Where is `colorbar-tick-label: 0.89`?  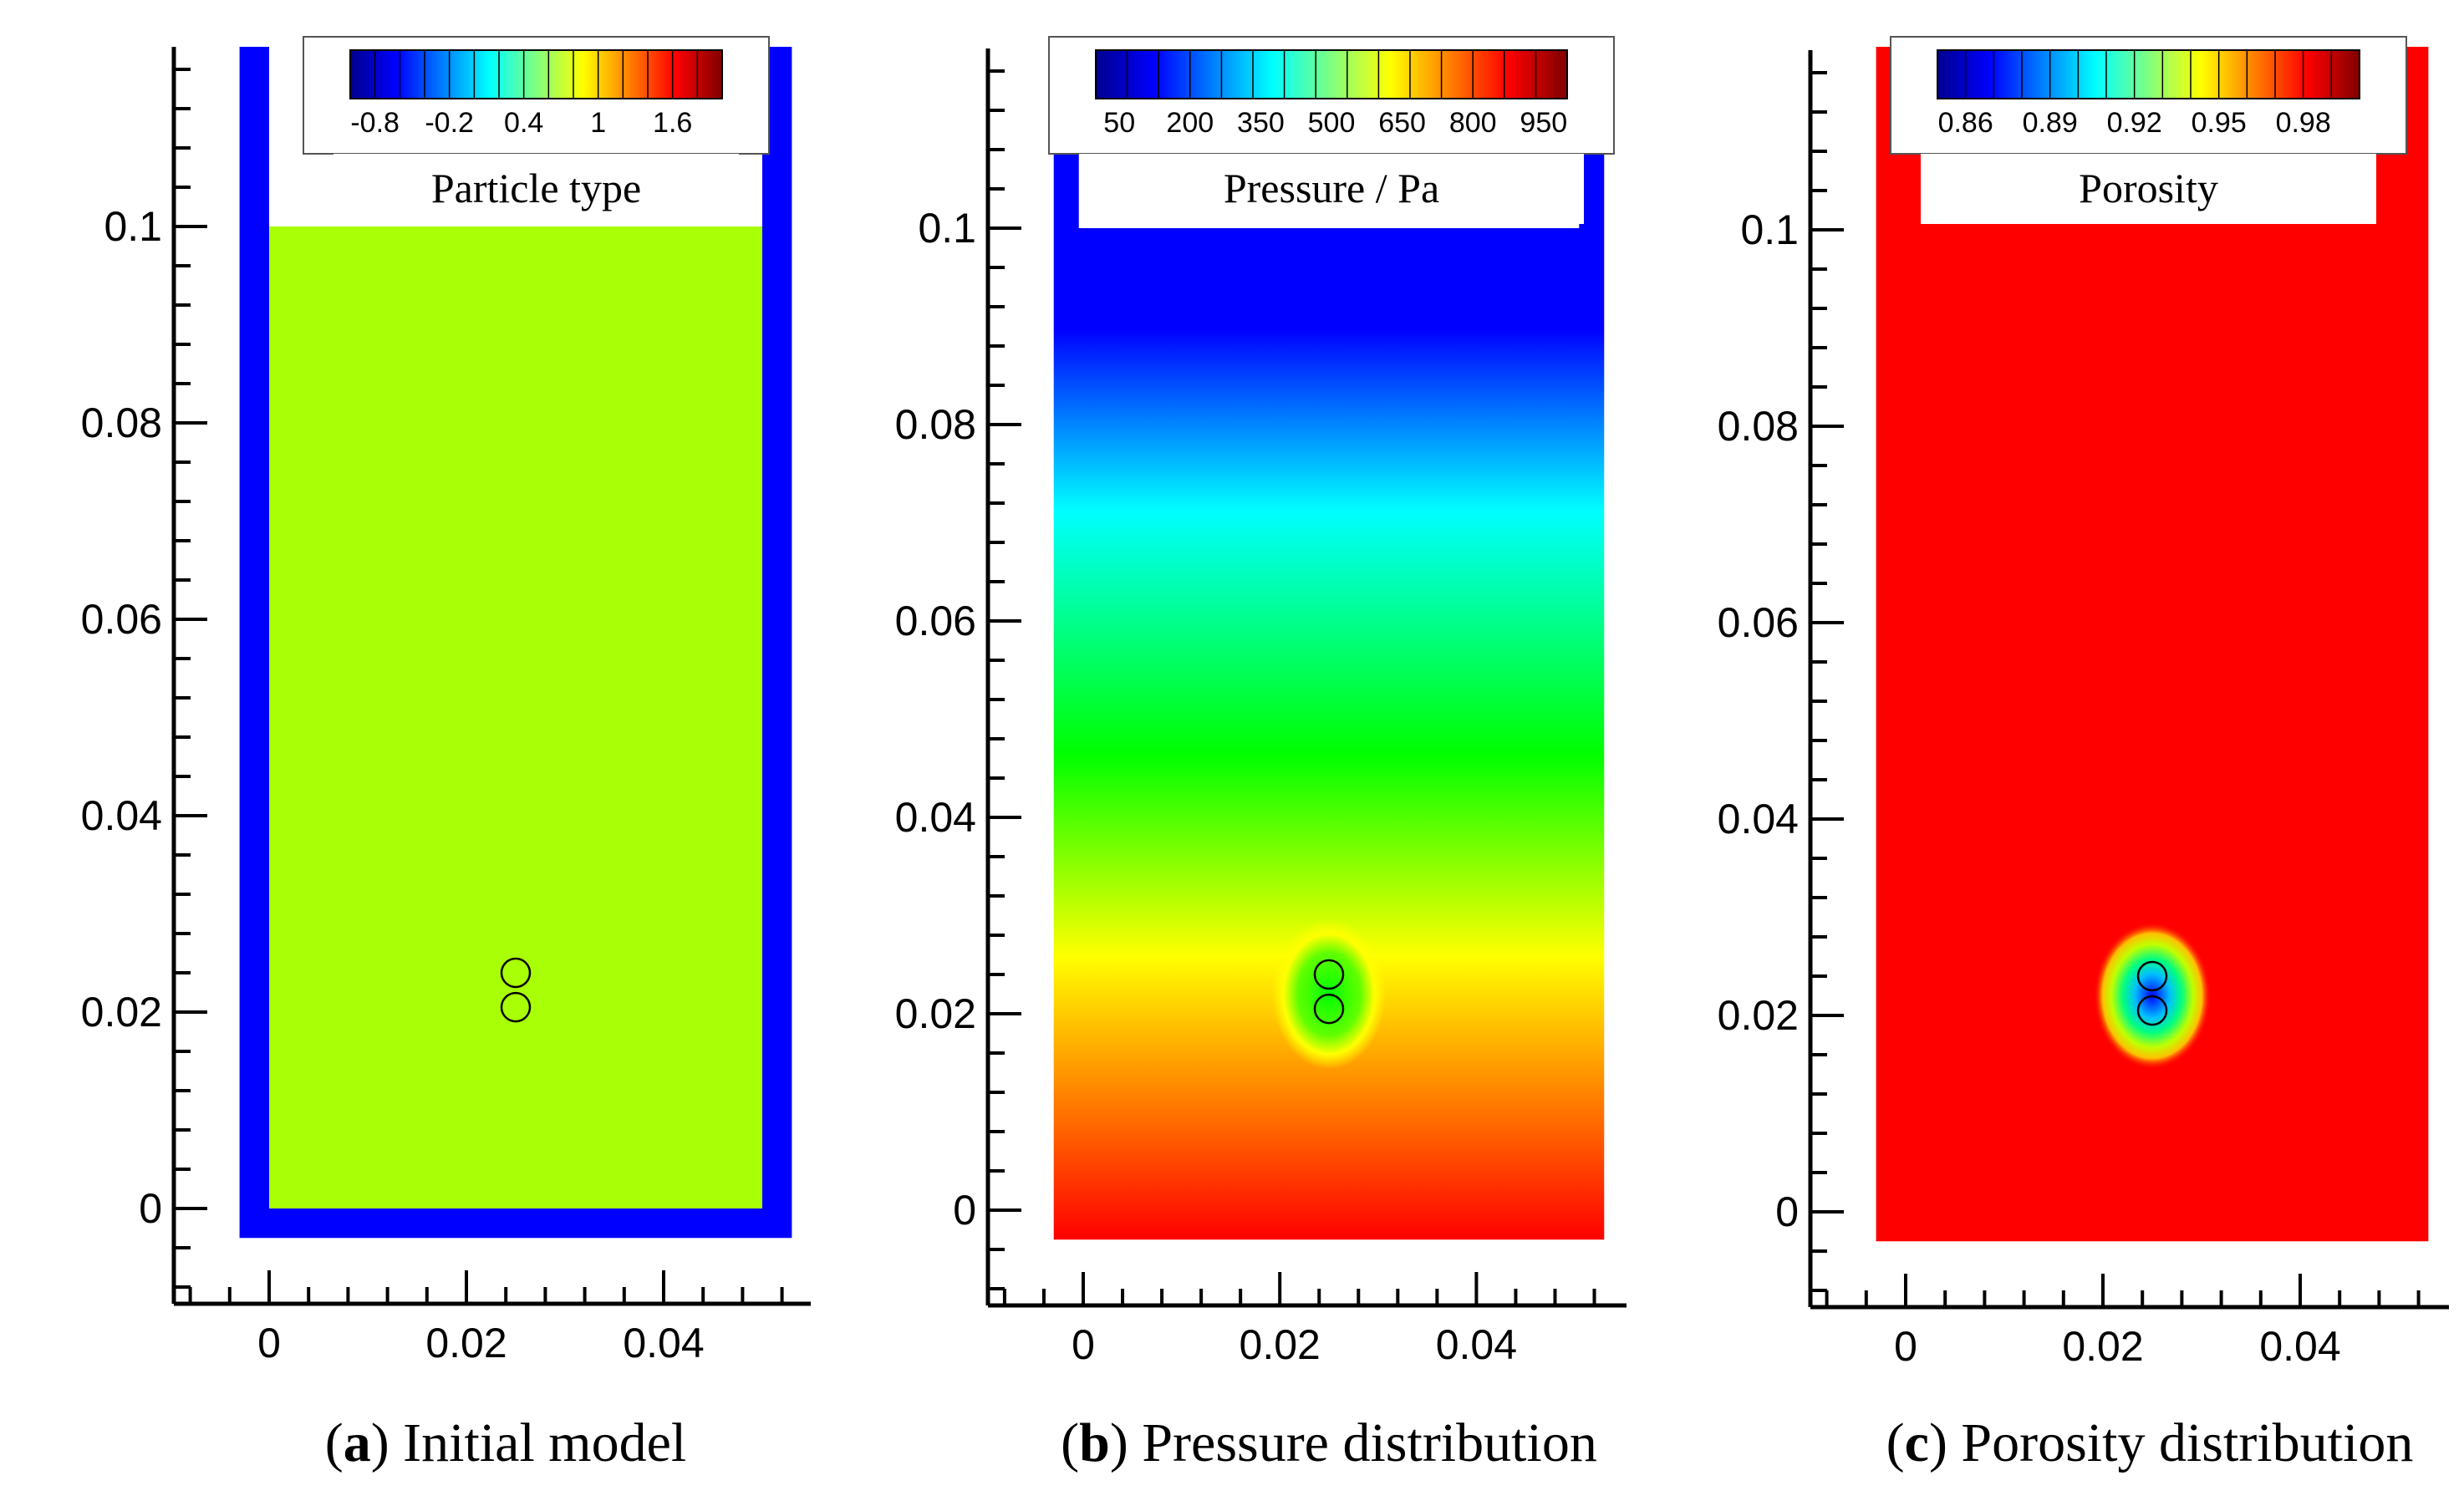 colorbar-tick-label: 0.89 is located at coordinates (2050, 123).